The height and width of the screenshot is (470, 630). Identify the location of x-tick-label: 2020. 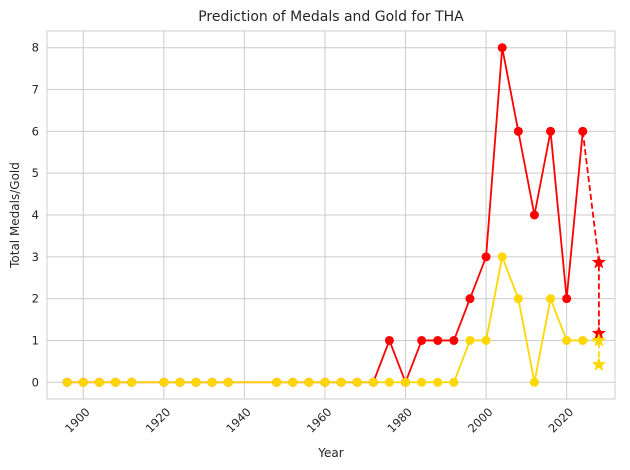
(561, 420).